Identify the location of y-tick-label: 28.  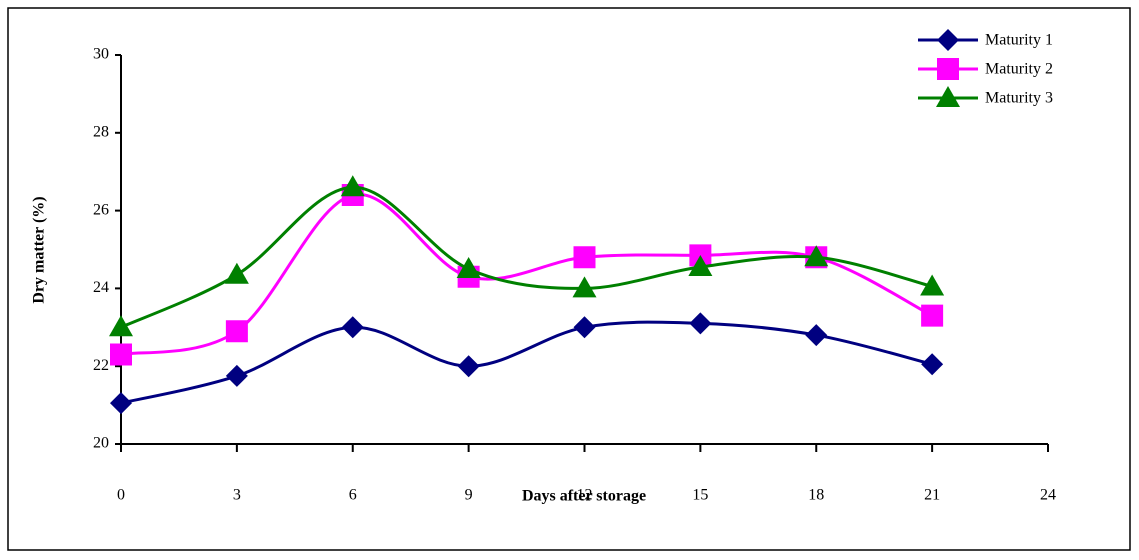
(101, 131).